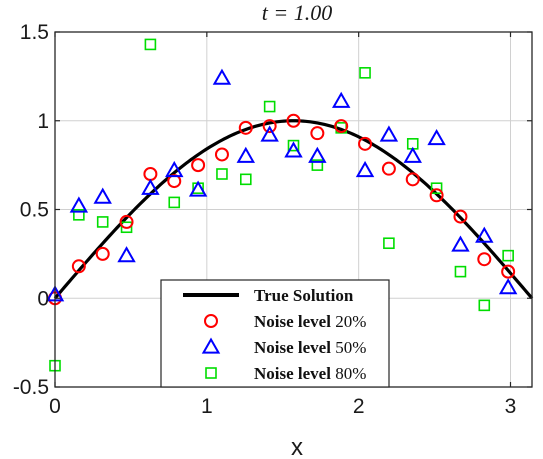 The width and height of the screenshot is (543, 459). Describe the element at coordinates (297, 446) in the screenshot. I see `x-axis-label: x` at that location.